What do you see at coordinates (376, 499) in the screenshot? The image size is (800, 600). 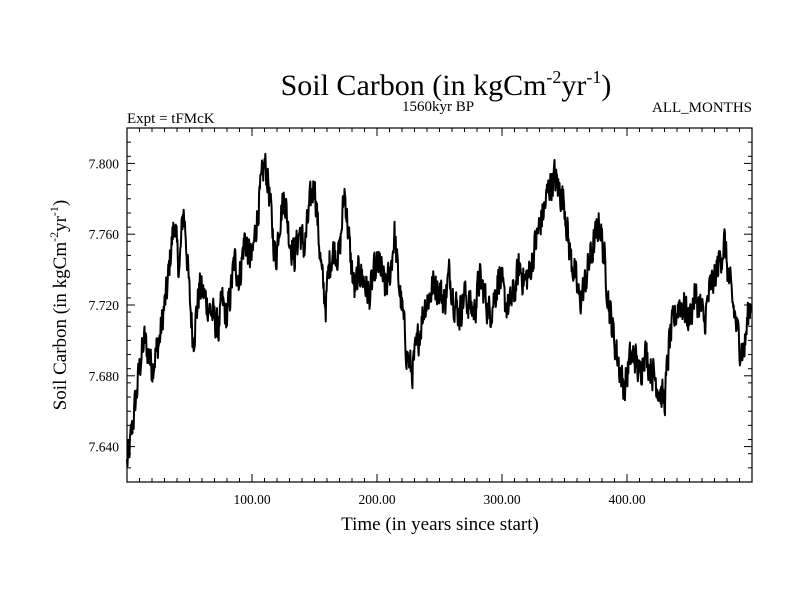 I see `x-tick-label: 200.00` at bounding box center [376, 499].